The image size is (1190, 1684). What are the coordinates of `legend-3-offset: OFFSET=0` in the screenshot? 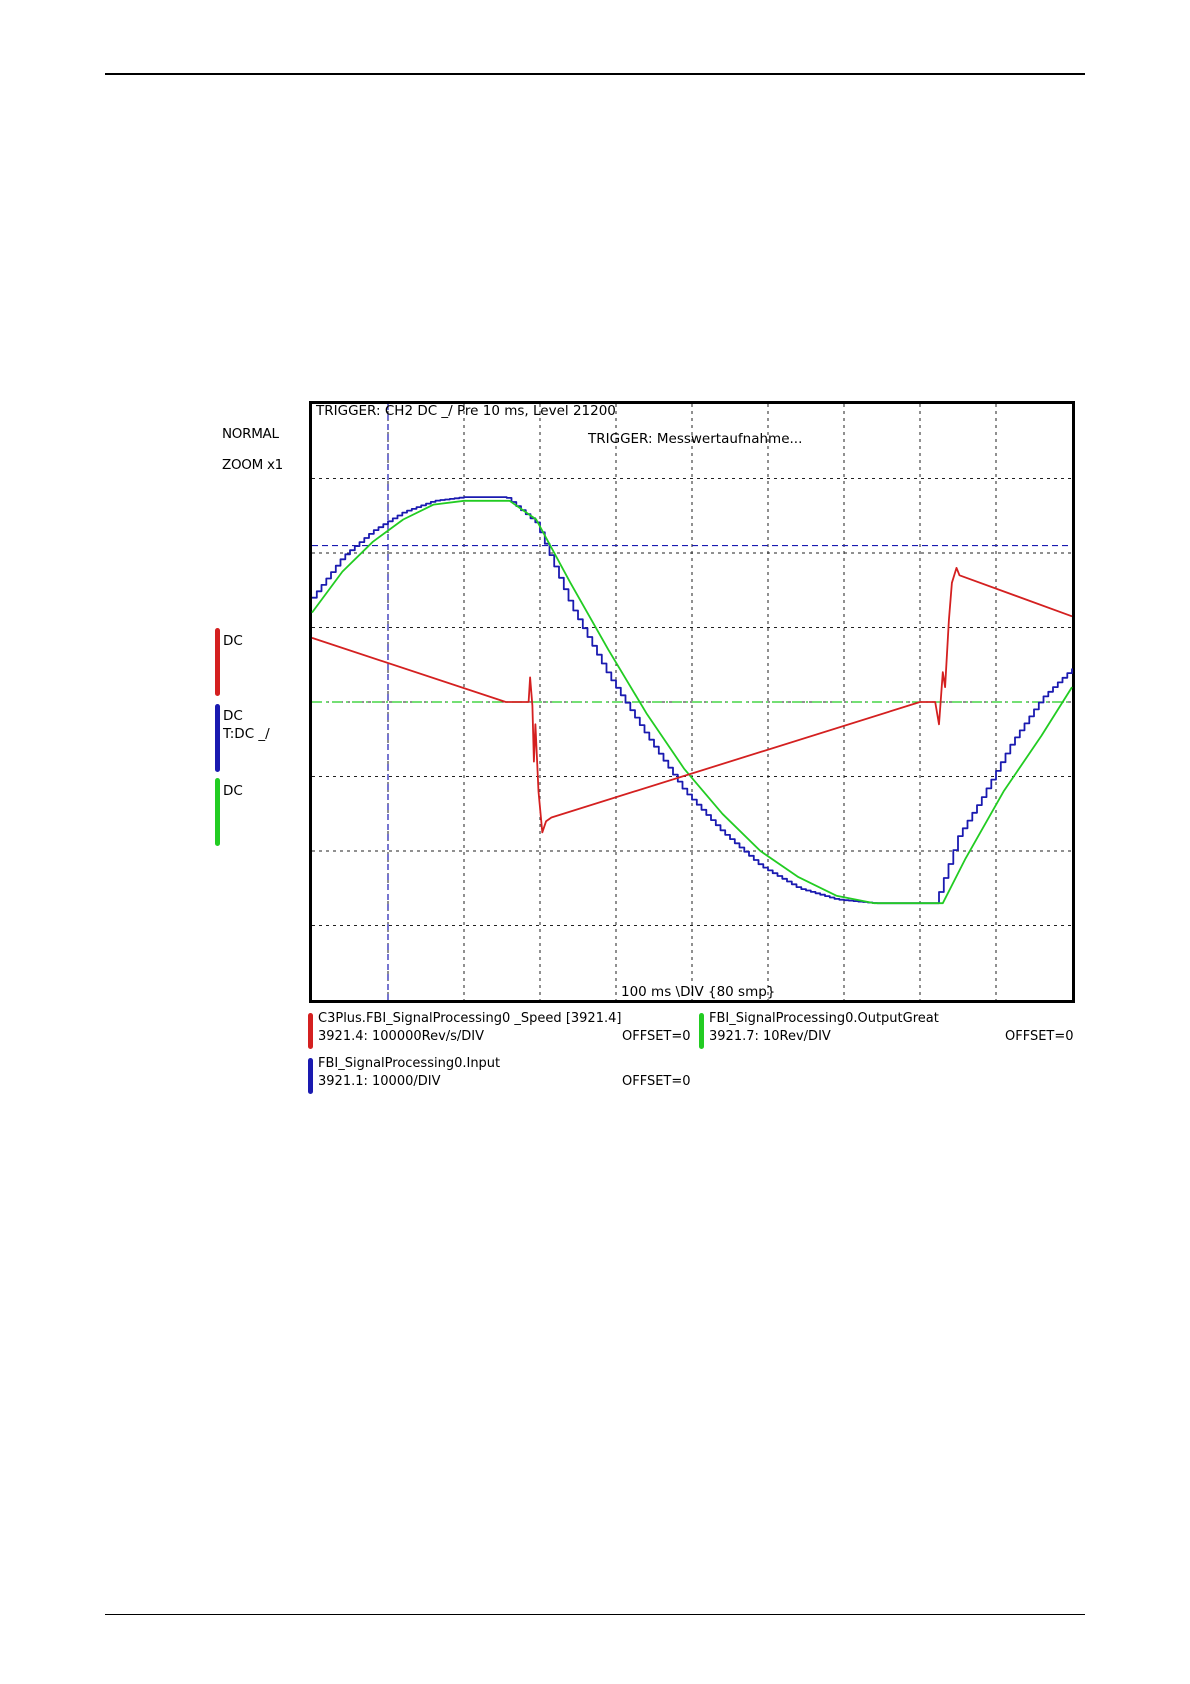 It's located at (656, 1081).